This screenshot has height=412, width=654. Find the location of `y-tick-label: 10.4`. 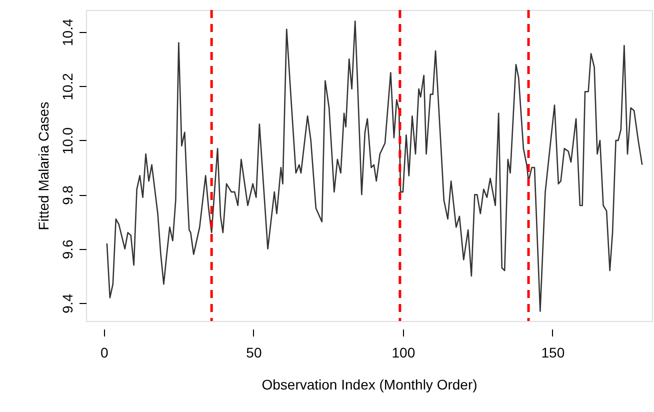

y-tick-label: 10.4 is located at coordinates (68, 32).